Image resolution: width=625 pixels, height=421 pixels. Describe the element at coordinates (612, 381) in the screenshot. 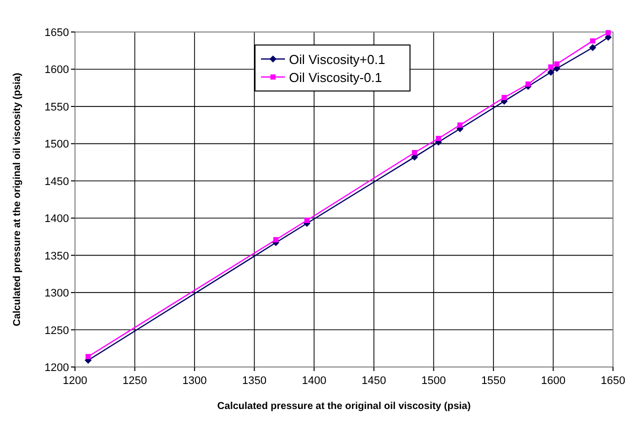

I see `x-tick-label: 1650` at that location.